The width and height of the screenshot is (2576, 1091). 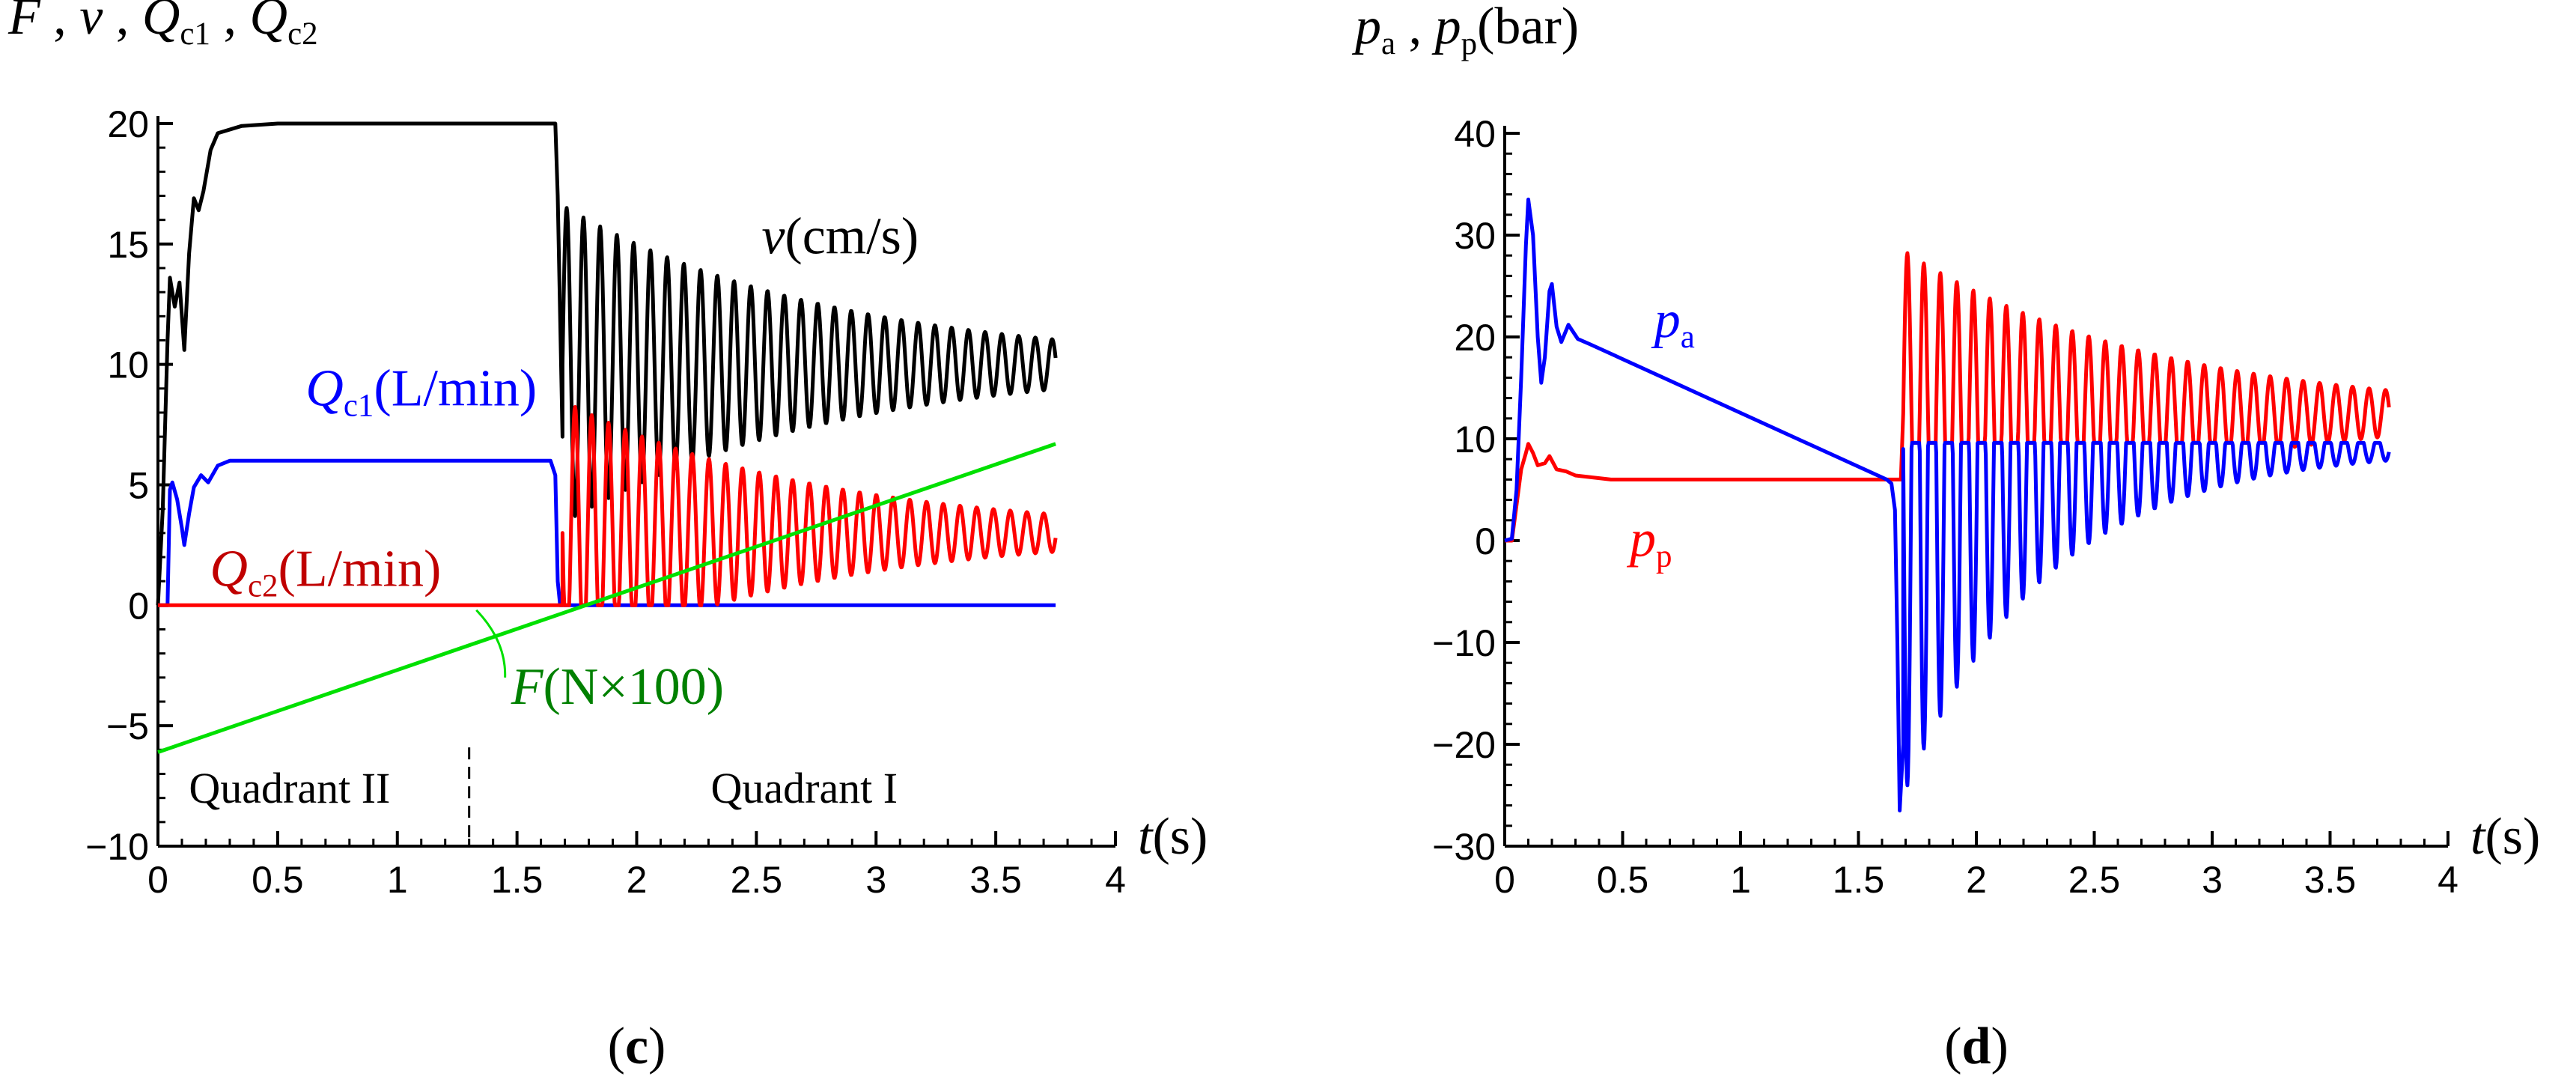 What do you see at coordinates (325, 572) in the screenshot?
I see `series-label: Qc2(L/min)` at bounding box center [325, 572].